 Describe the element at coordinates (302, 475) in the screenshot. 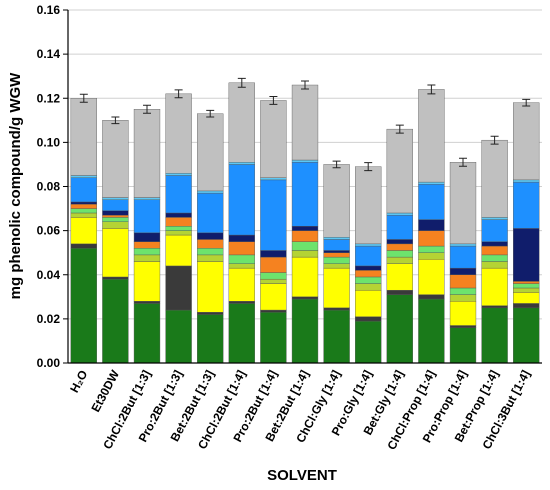

I see `x-axis-label: SOLVENT` at that location.